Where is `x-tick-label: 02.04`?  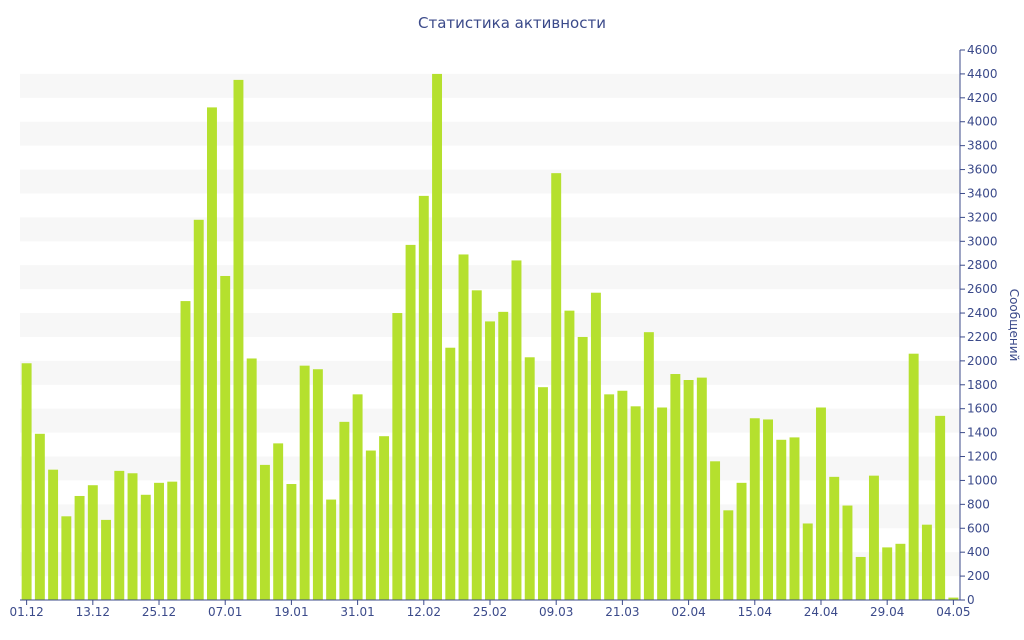
x-tick-label: 02.04 is located at coordinates (688, 612).